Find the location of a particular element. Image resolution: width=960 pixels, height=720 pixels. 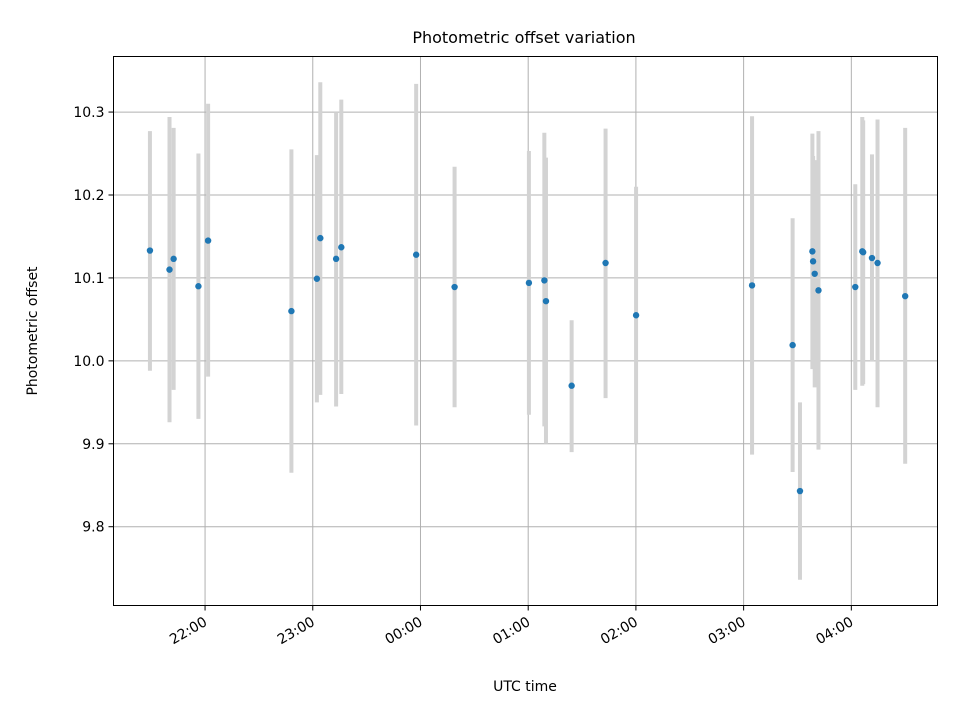

x-tick-label: 04:00 is located at coordinates (834, 631).